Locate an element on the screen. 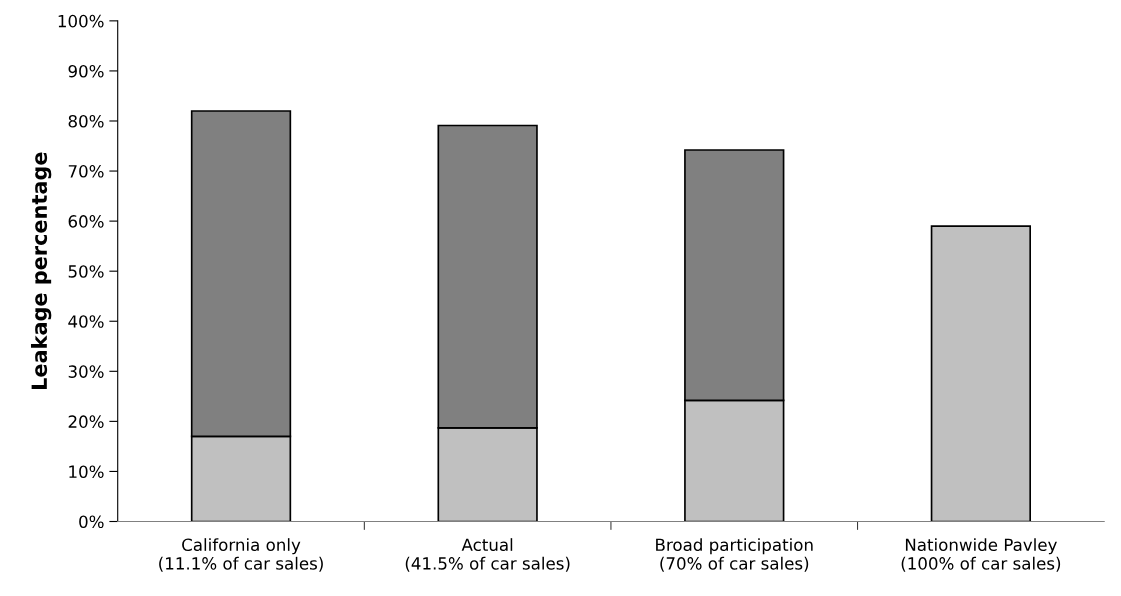 This screenshot has height=596, width=1121. y-tick-label: 30% is located at coordinates (86, 371).